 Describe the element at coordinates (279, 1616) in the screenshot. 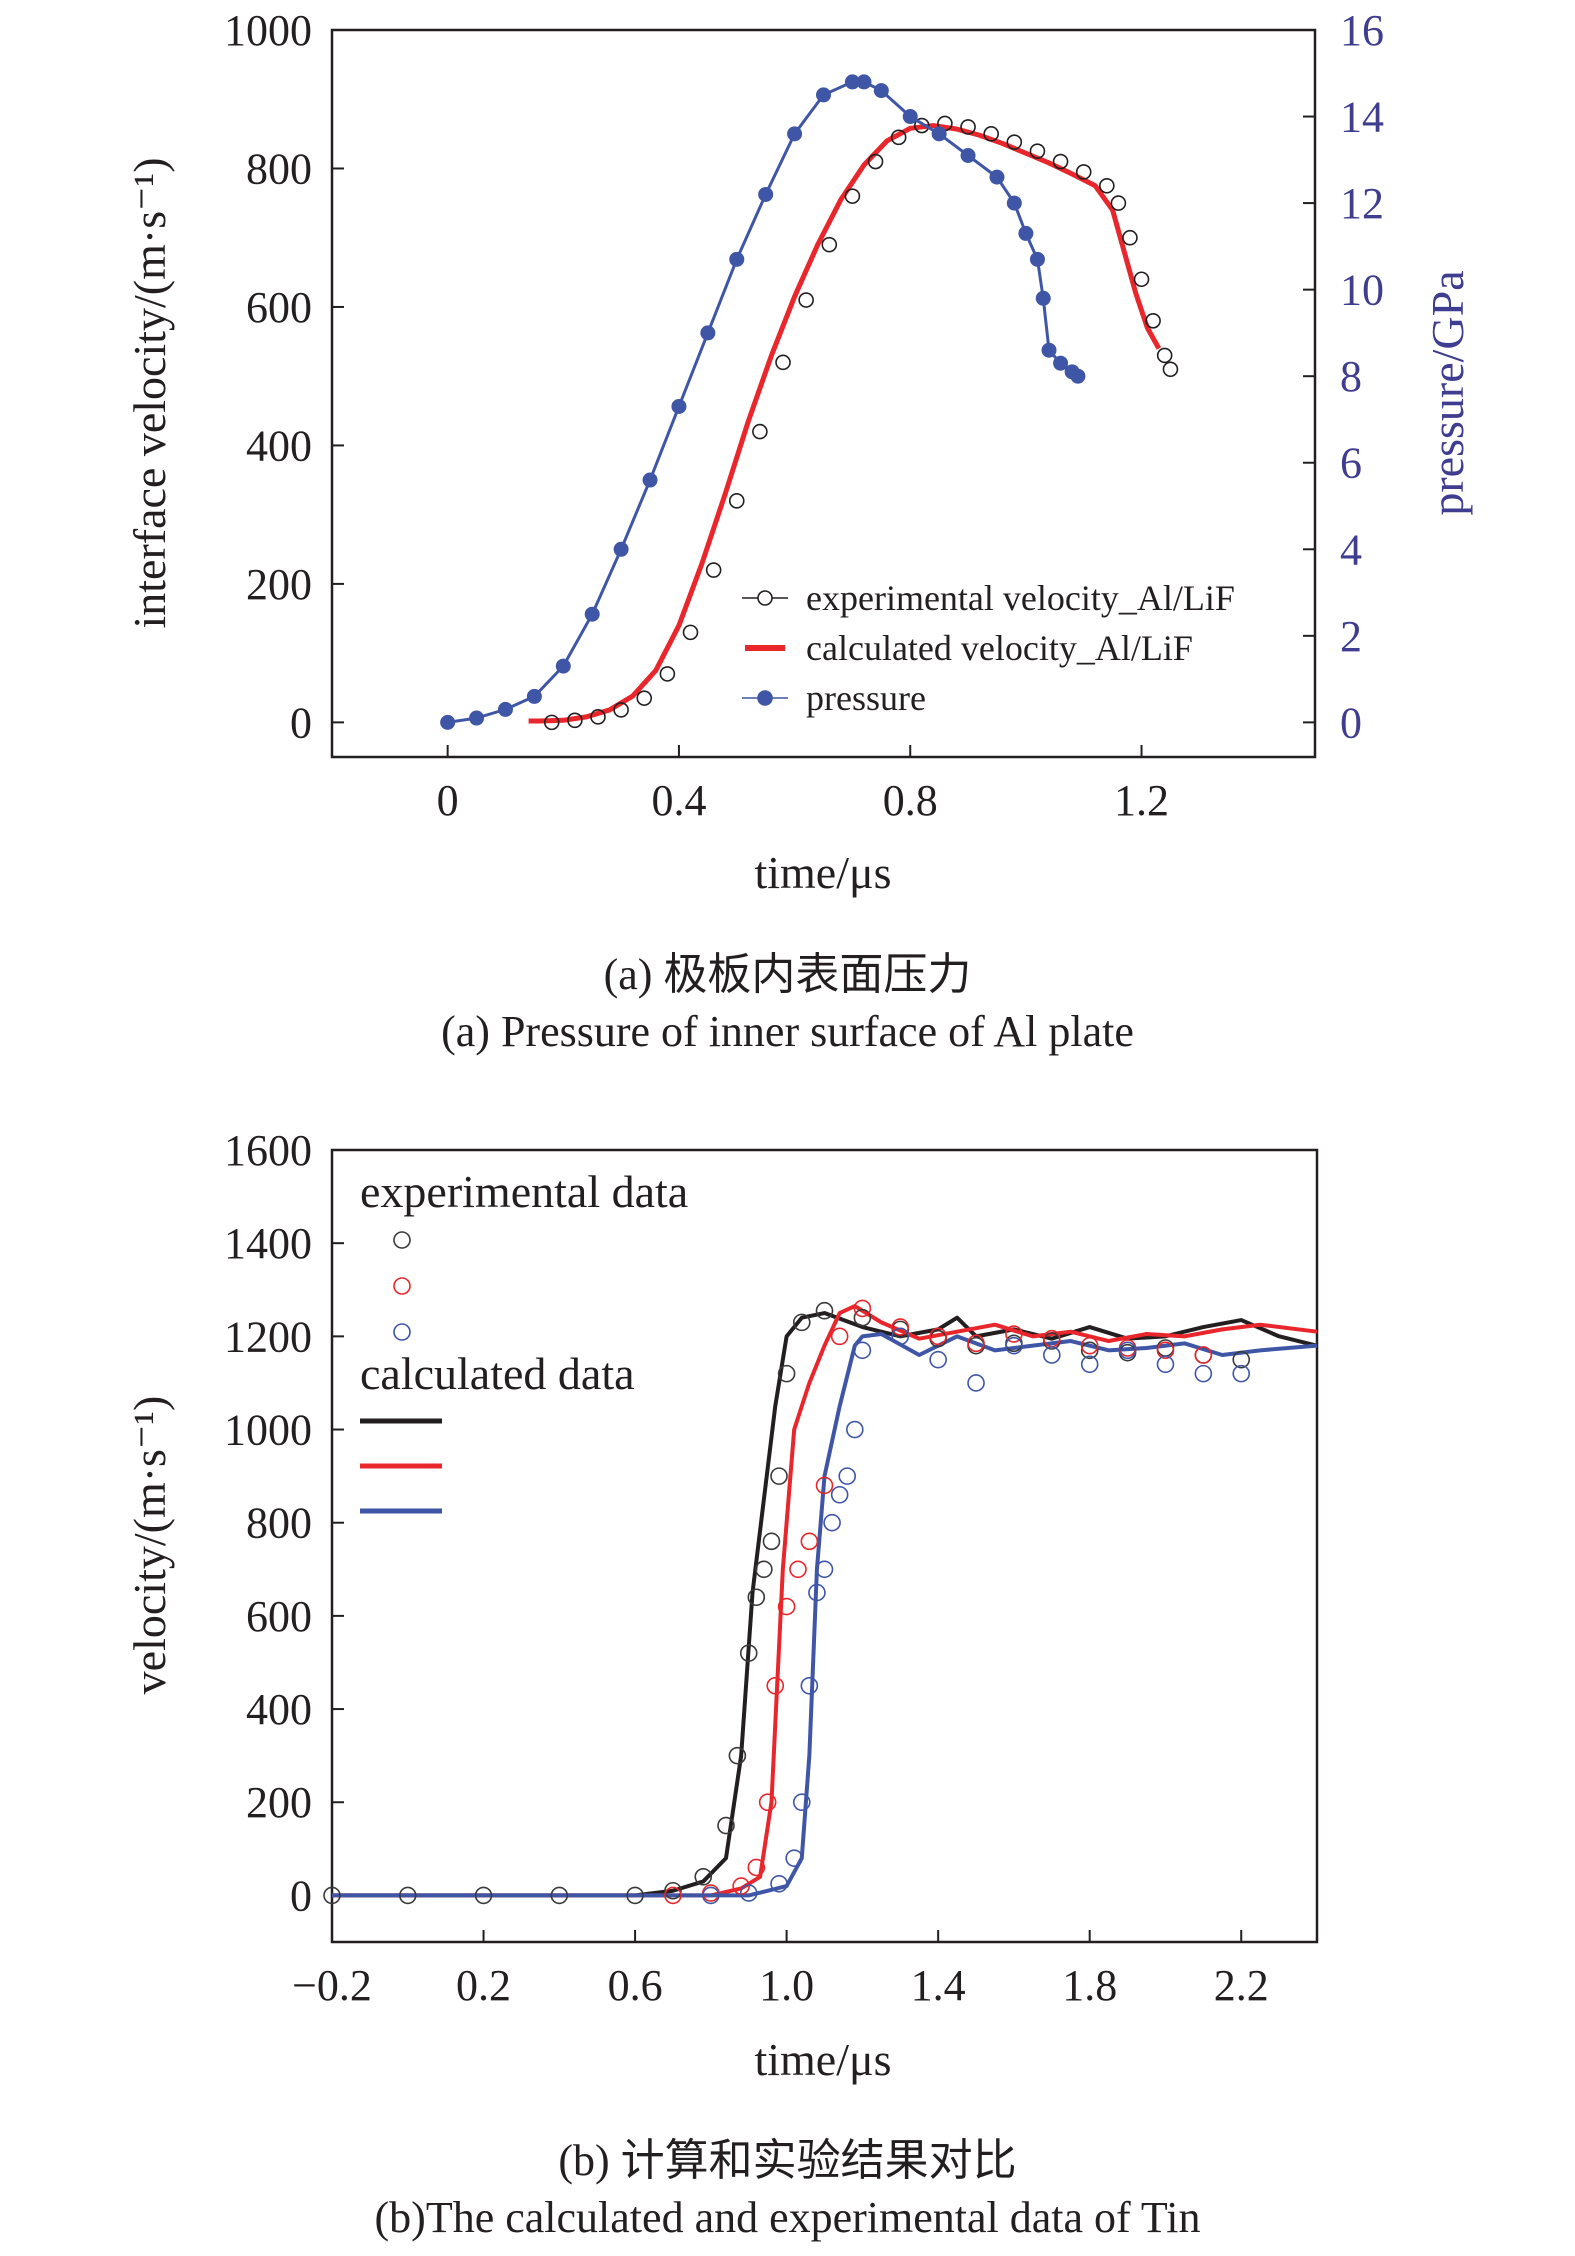

I see `y-tick-label-b: 600` at that location.